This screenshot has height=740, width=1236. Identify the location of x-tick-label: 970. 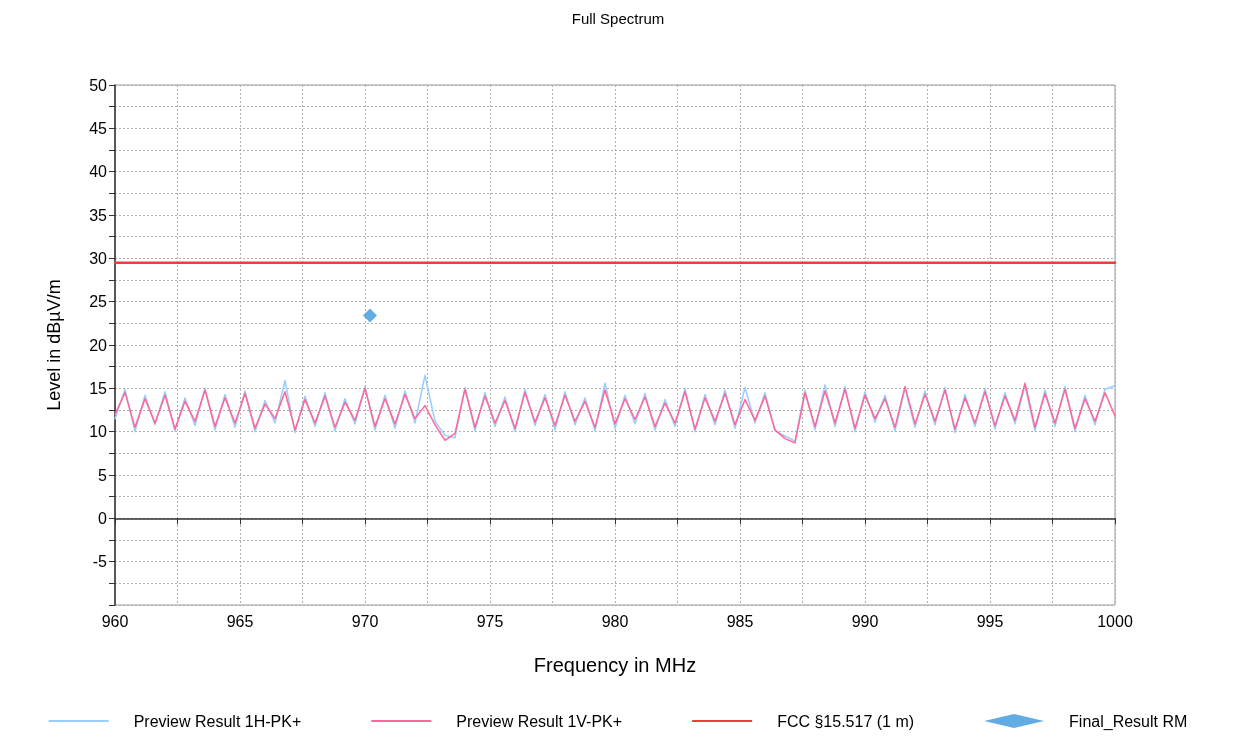
(365, 621).